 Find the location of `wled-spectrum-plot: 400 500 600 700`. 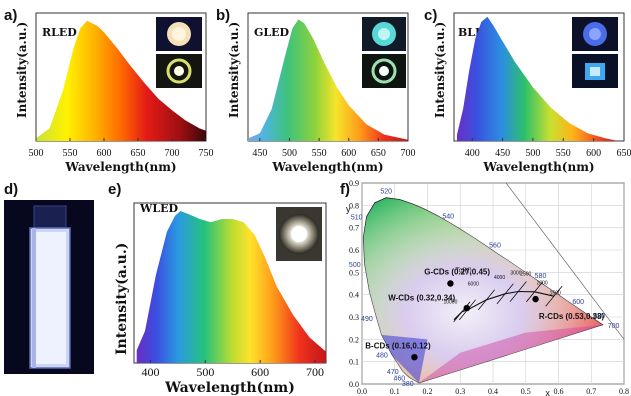

wled-spectrum-plot: 400 500 600 700 is located at coordinates (231, 295).